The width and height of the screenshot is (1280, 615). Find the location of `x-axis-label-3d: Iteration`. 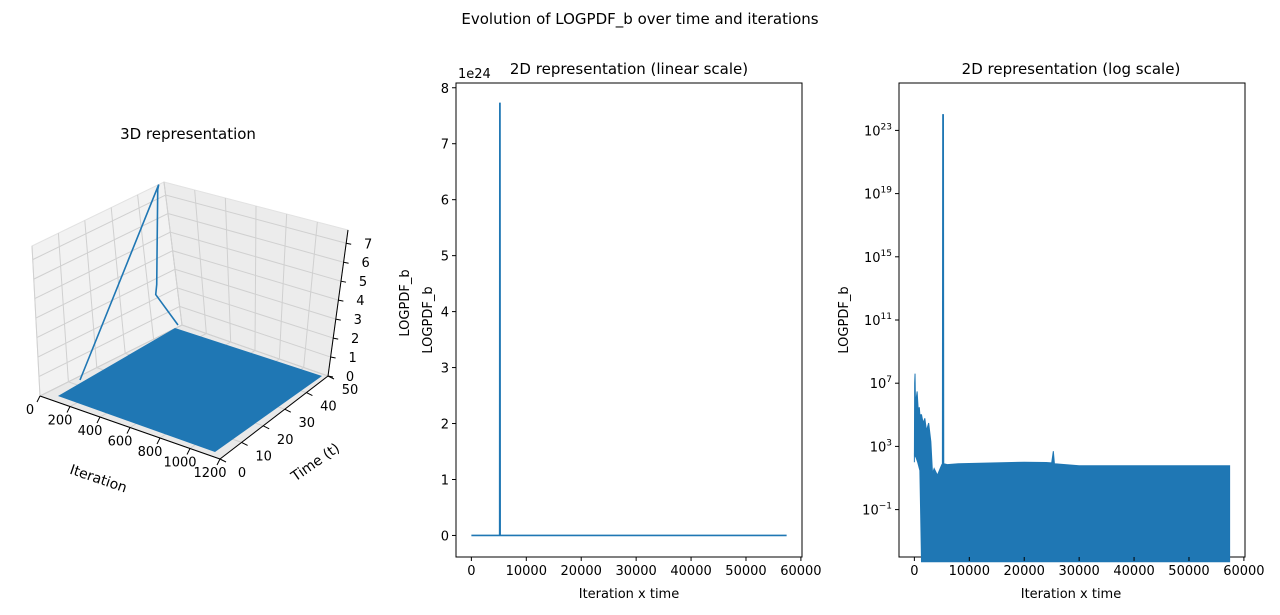

x-axis-label-3d: Iteration is located at coordinates (98, 479).